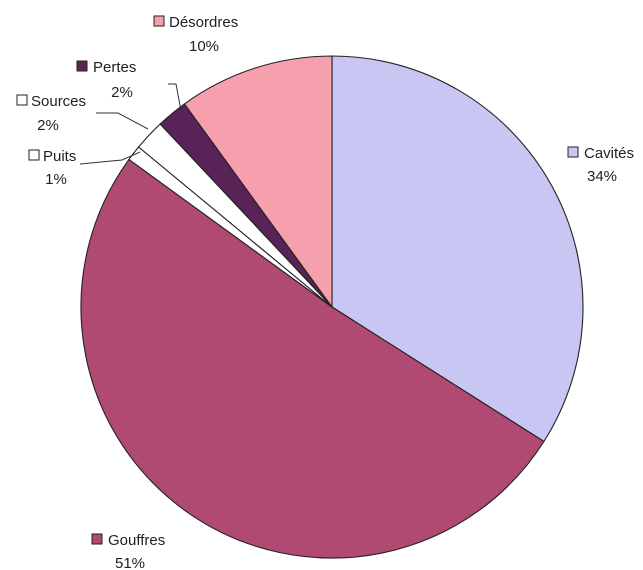 This screenshot has width=643, height=570. I want to click on slice-label-gouffres: Gouffres, so click(136, 540).